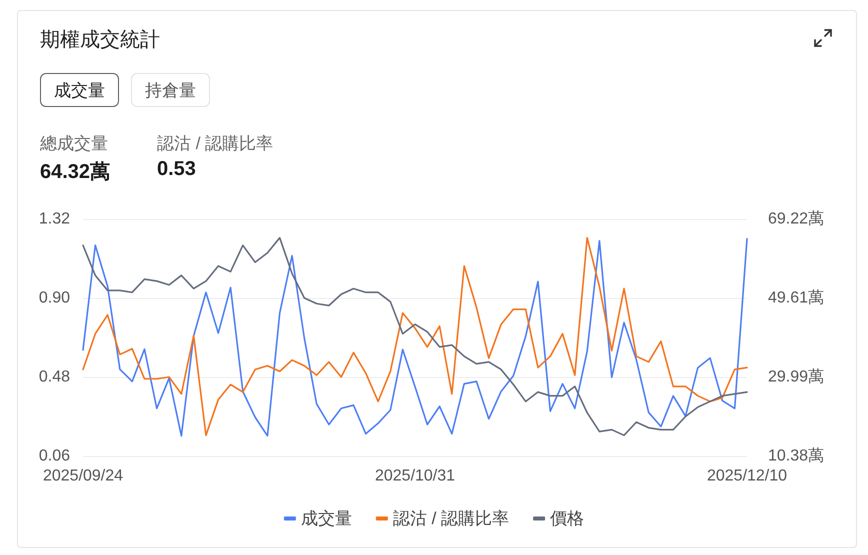  I want to click on y2-tick-label: 29.99萬, so click(796, 377).